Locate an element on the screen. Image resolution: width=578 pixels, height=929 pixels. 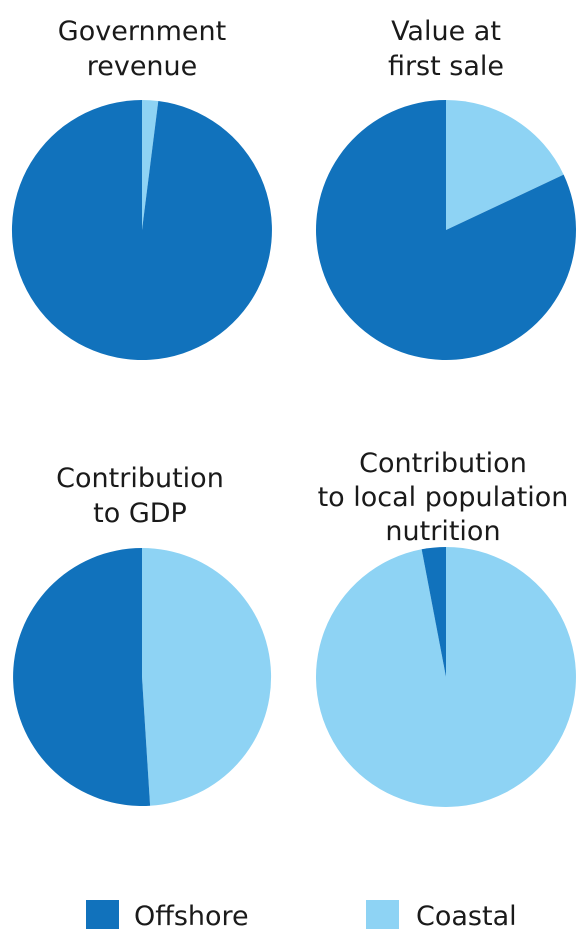
legend-swatch-offshore is located at coordinates (102, 914).